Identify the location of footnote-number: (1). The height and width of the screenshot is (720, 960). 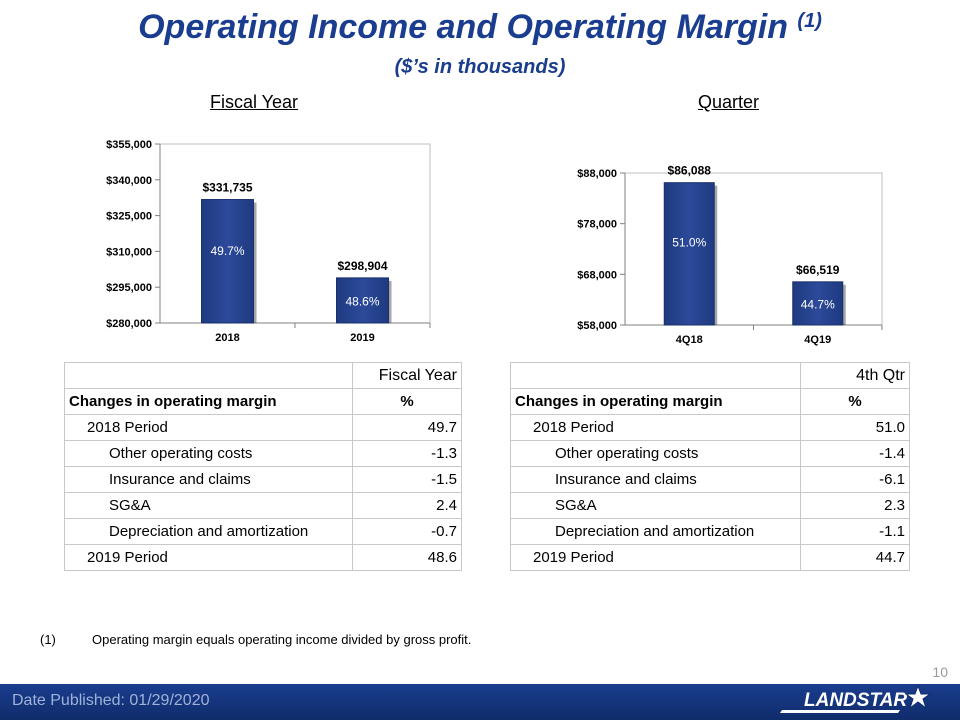
(48, 639).